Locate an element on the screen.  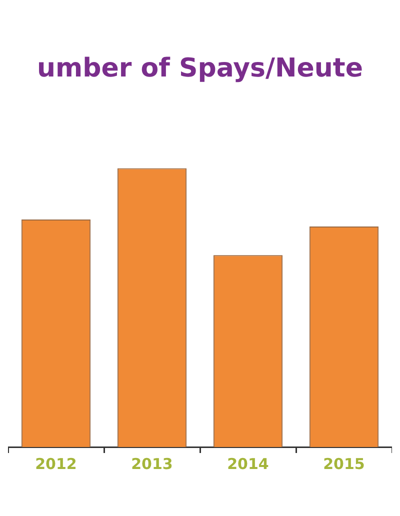
x-tick-label: 2012 is located at coordinates (56, 463).